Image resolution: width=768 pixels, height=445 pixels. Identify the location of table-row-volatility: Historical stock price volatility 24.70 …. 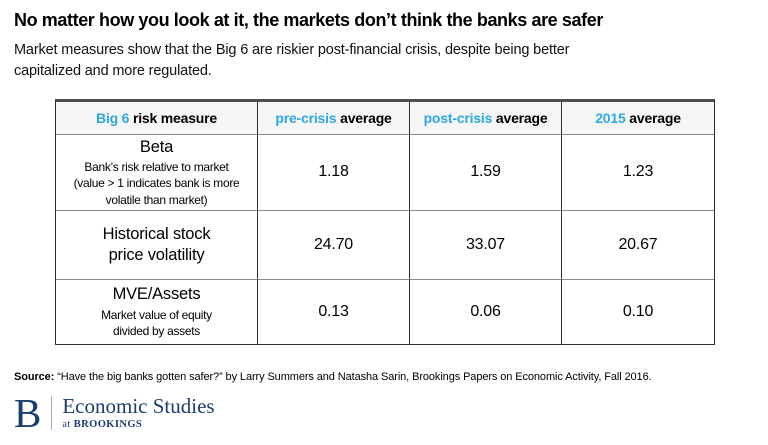
(385, 245).